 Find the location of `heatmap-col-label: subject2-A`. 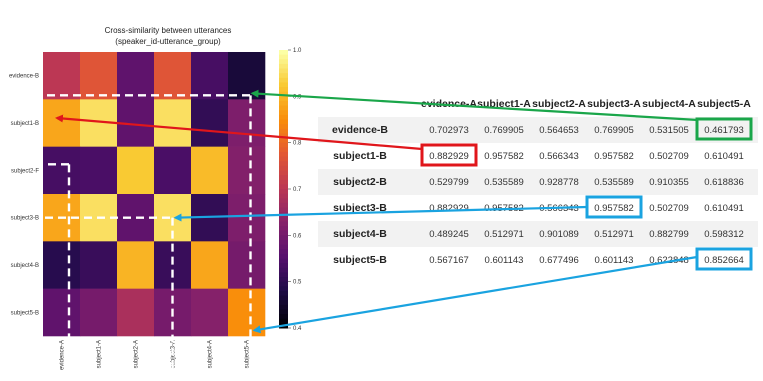

heatmap-col-label: subject2-A is located at coordinates (137, 354).